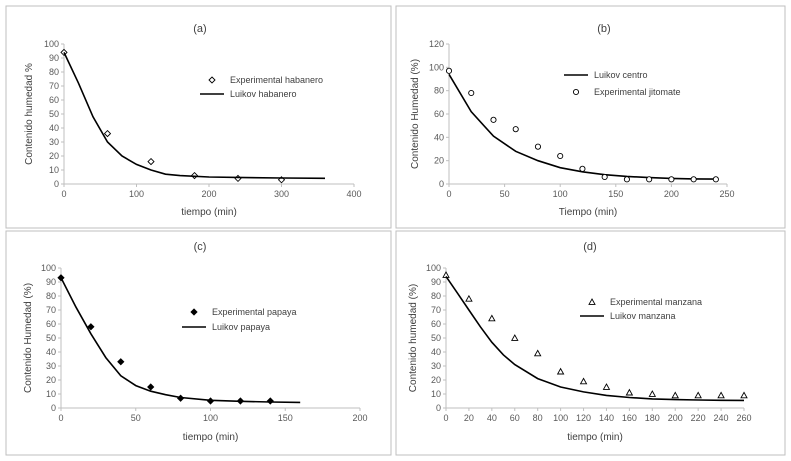 The height and width of the screenshot is (461, 791). Describe the element at coordinates (29, 114) in the screenshot. I see `y-axis-title: Contenido humedad %` at that location.